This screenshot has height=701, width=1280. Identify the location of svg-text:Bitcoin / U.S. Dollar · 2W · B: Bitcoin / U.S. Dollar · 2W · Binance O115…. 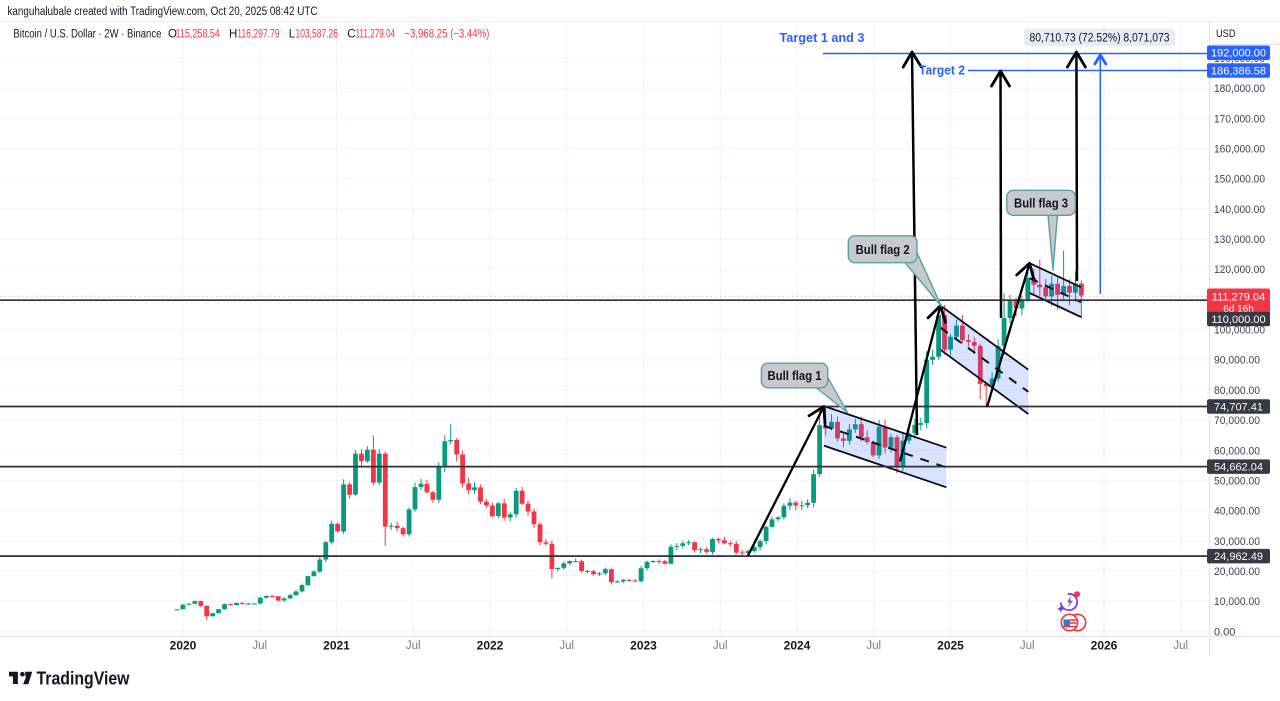
(251, 35).